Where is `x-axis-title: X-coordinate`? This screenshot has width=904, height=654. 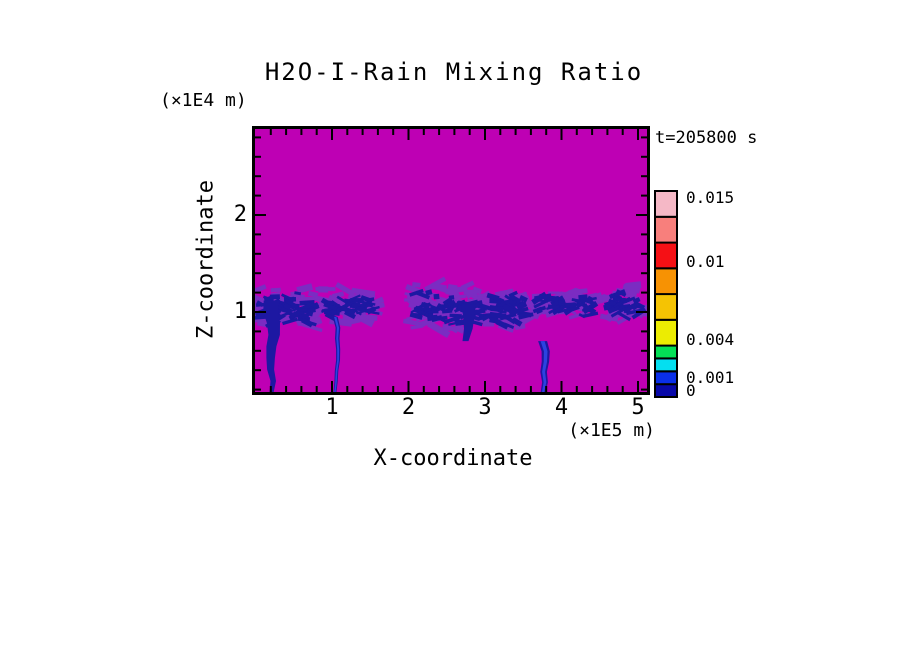 x-axis-title: X-coordinate is located at coordinates (453, 458).